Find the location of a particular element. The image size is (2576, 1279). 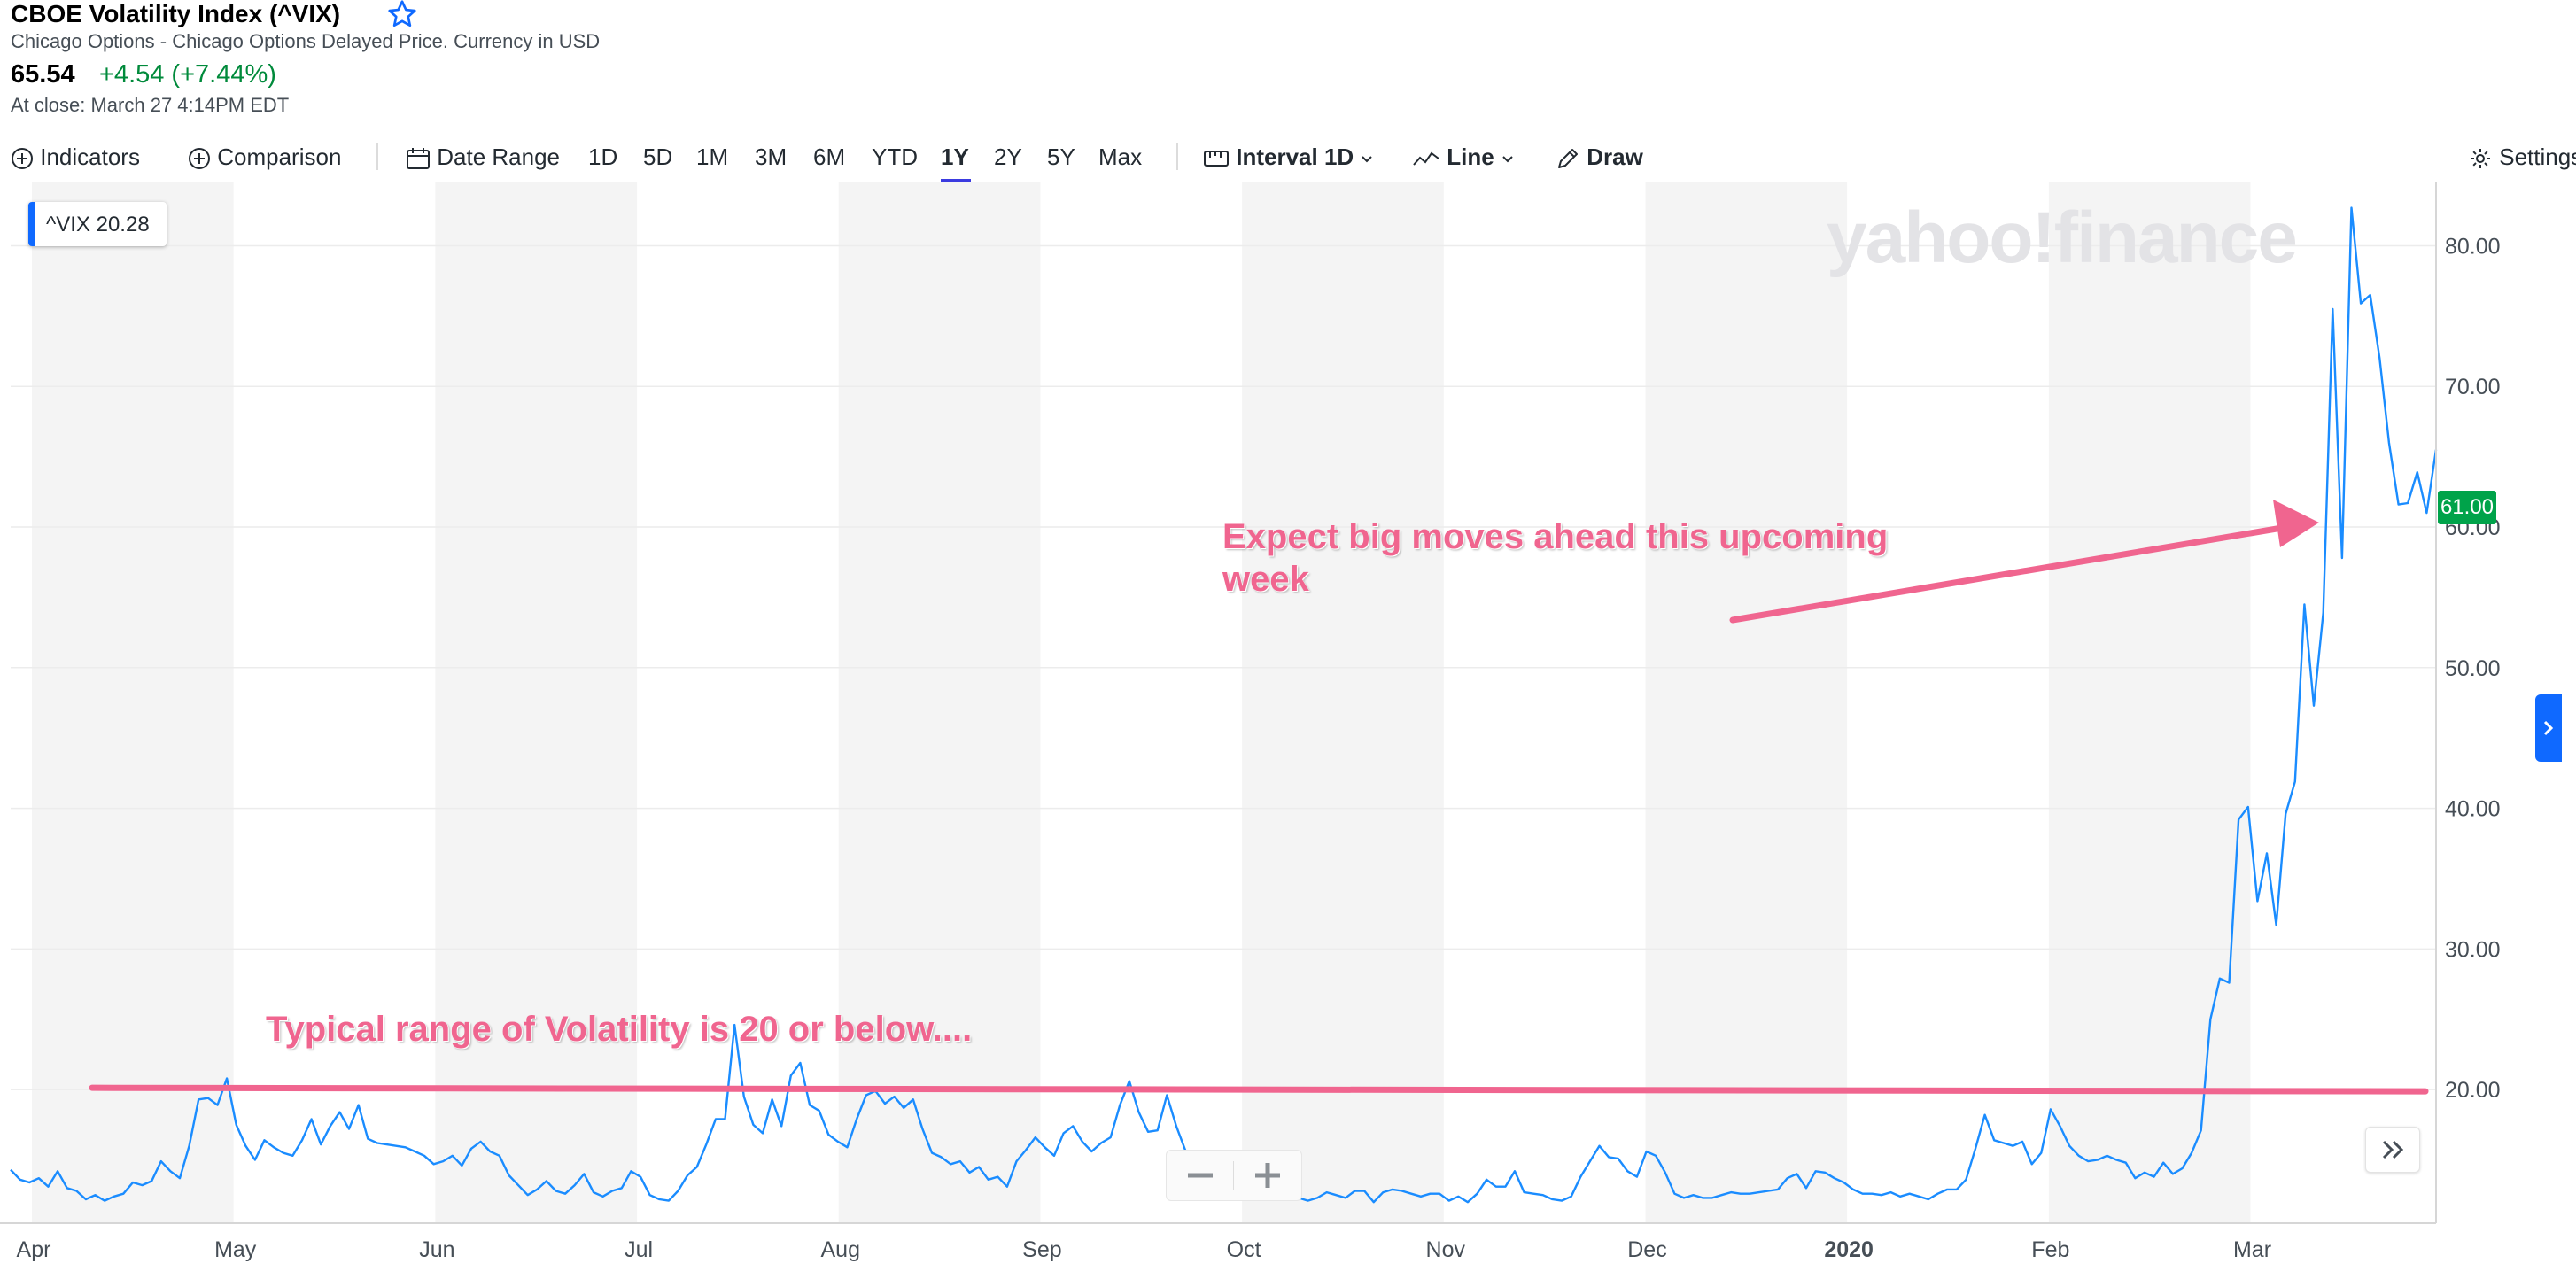

y-tick-label: 50.00 is located at coordinates (2473, 669).